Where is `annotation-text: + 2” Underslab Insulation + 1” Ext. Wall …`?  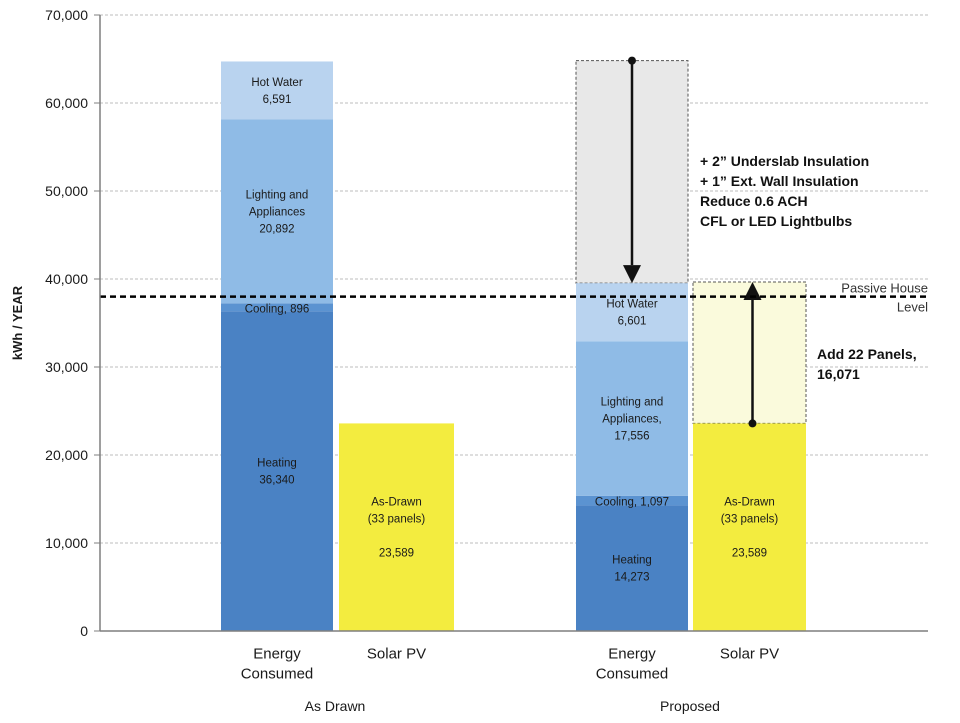
annotation-text: + 2” Underslab Insulation + 1” Ext. Wall … is located at coordinates (784, 191).